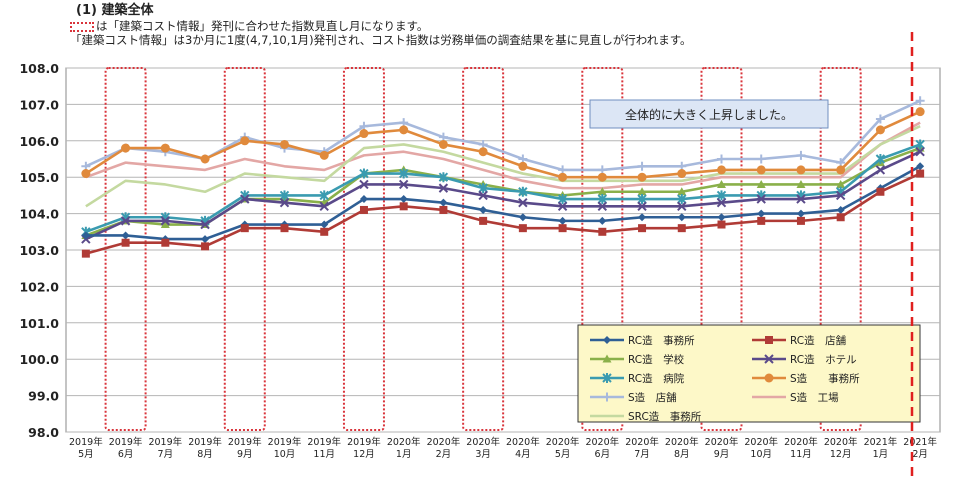 The height and width of the screenshot is (483, 962). What do you see at coordinates (881, 454) in the screenshot?
I see `x-tick-month: 1月` at bounding box center [881, 454].